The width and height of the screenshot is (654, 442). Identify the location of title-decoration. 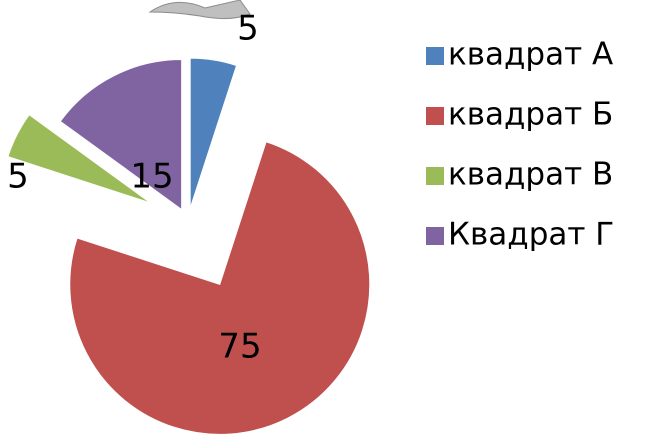
(199, 10).